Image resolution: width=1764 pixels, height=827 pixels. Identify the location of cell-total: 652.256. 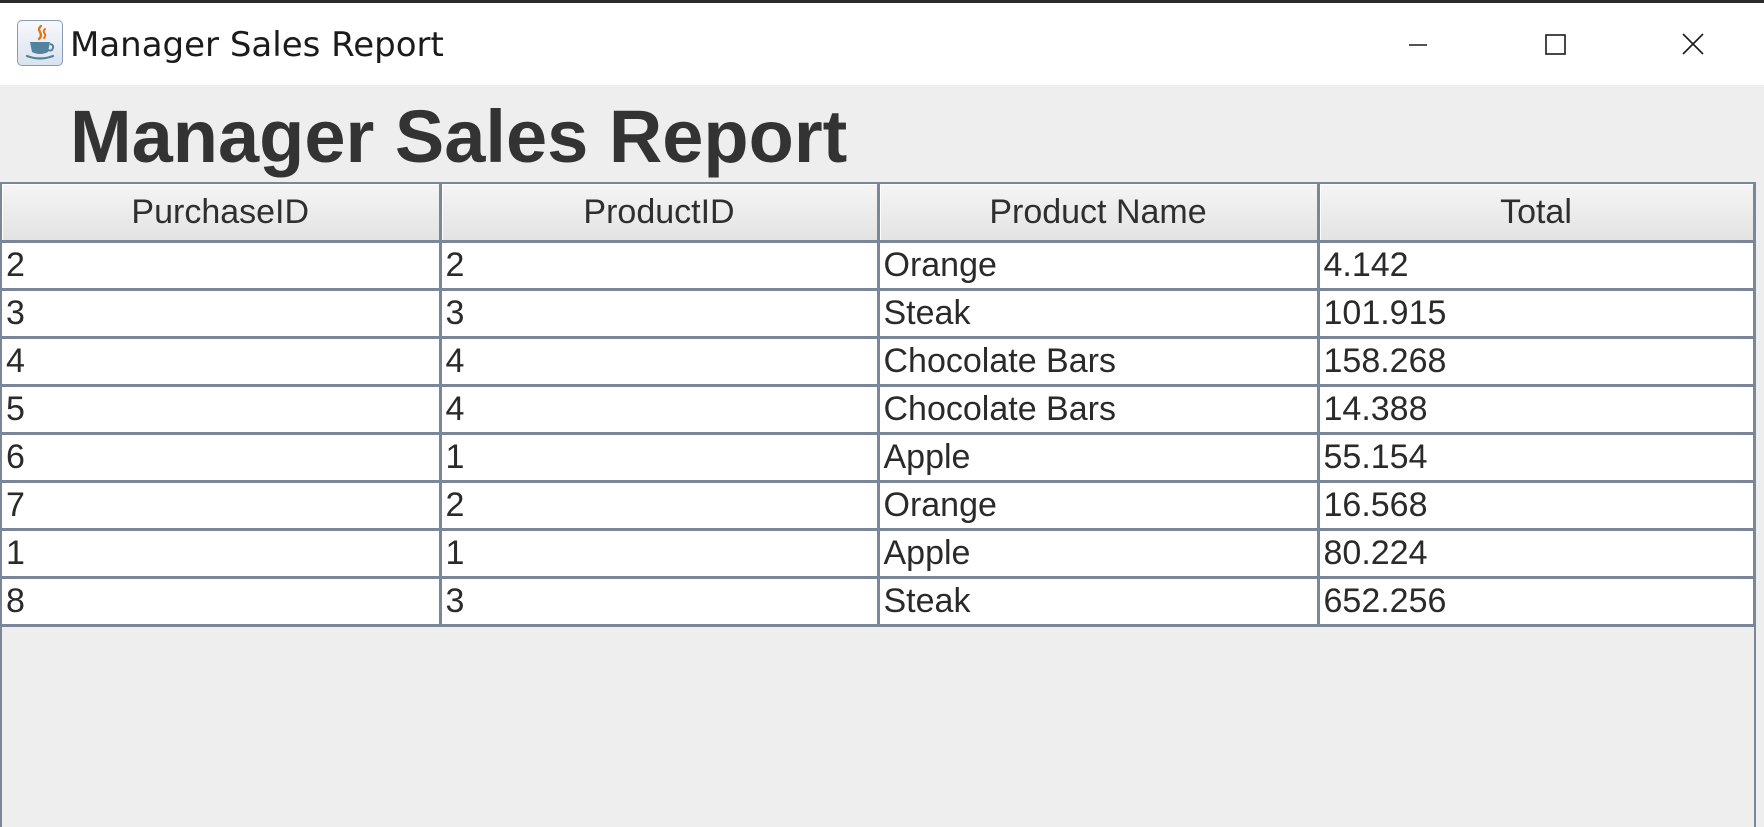
(1537, 602).